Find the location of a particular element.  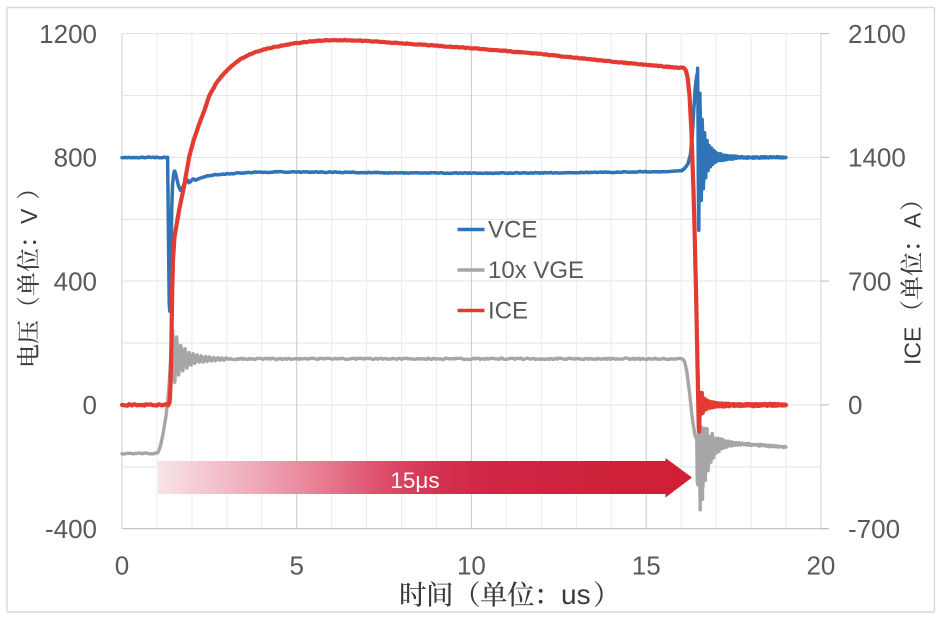

svg-text: 20 is located at coordinates (820, 566).